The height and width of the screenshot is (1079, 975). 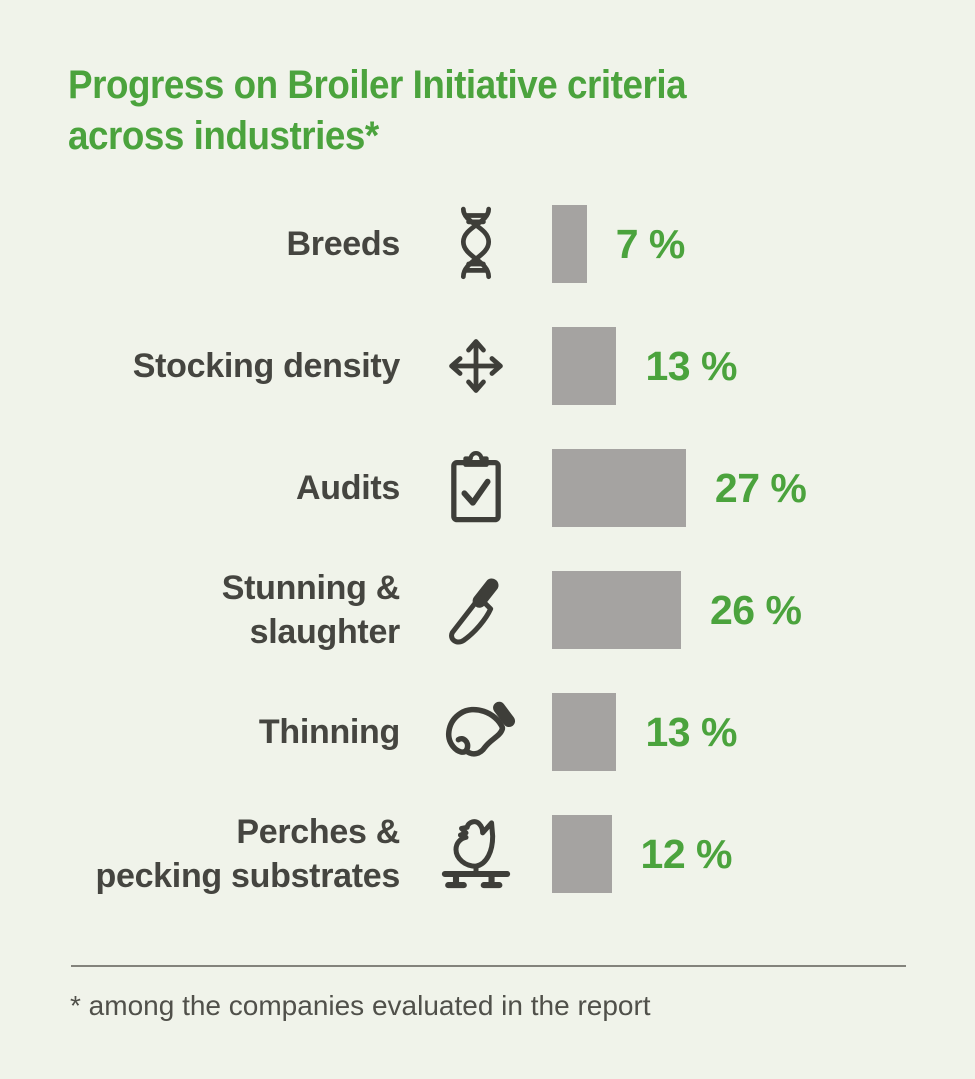 I want to click on value-label: 26 %, so click(x=755, y=609).